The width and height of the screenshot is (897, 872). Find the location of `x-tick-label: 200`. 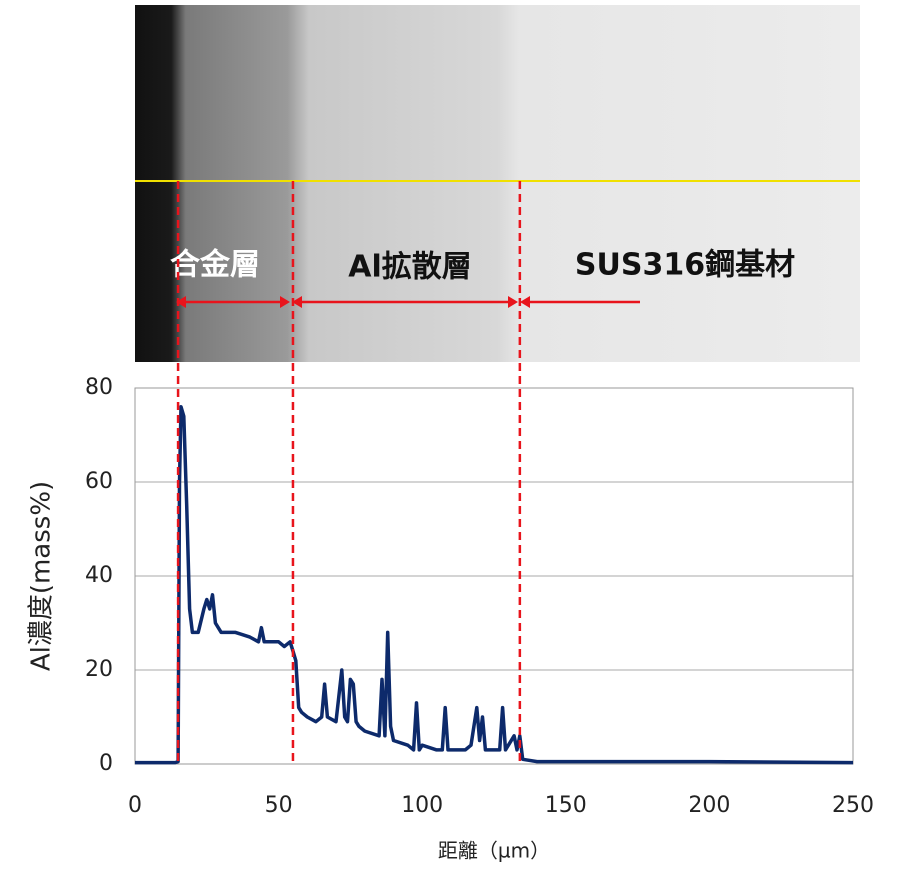

x-tick-label: 200 is located at coordinates (709, 805).